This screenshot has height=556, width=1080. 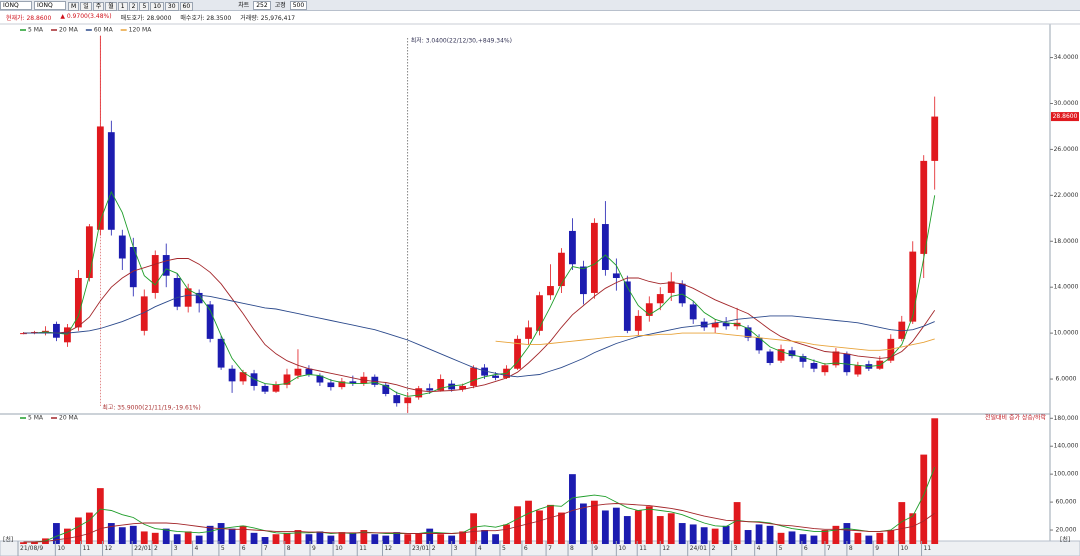 What do you see at coordinates (1066, 287) in the screenshot?
I see `y-tick-label: 14.0000` at bounding box center [1066, 287].